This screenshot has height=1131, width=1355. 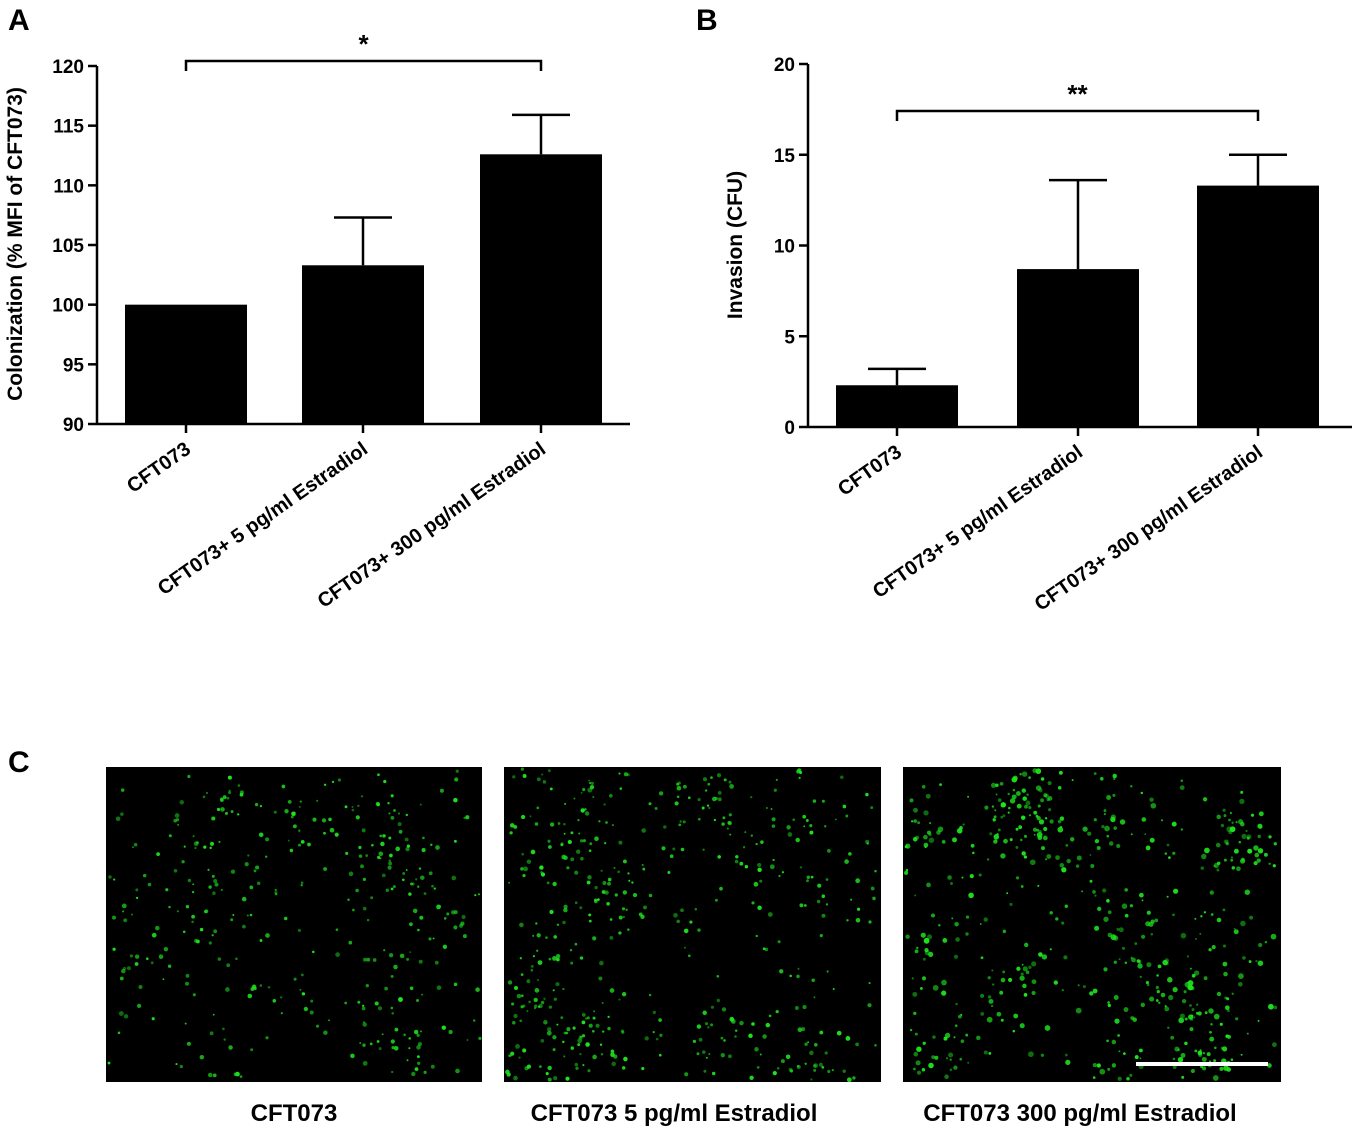 I want to click on micrograph-background, so click(x=294, y=924).